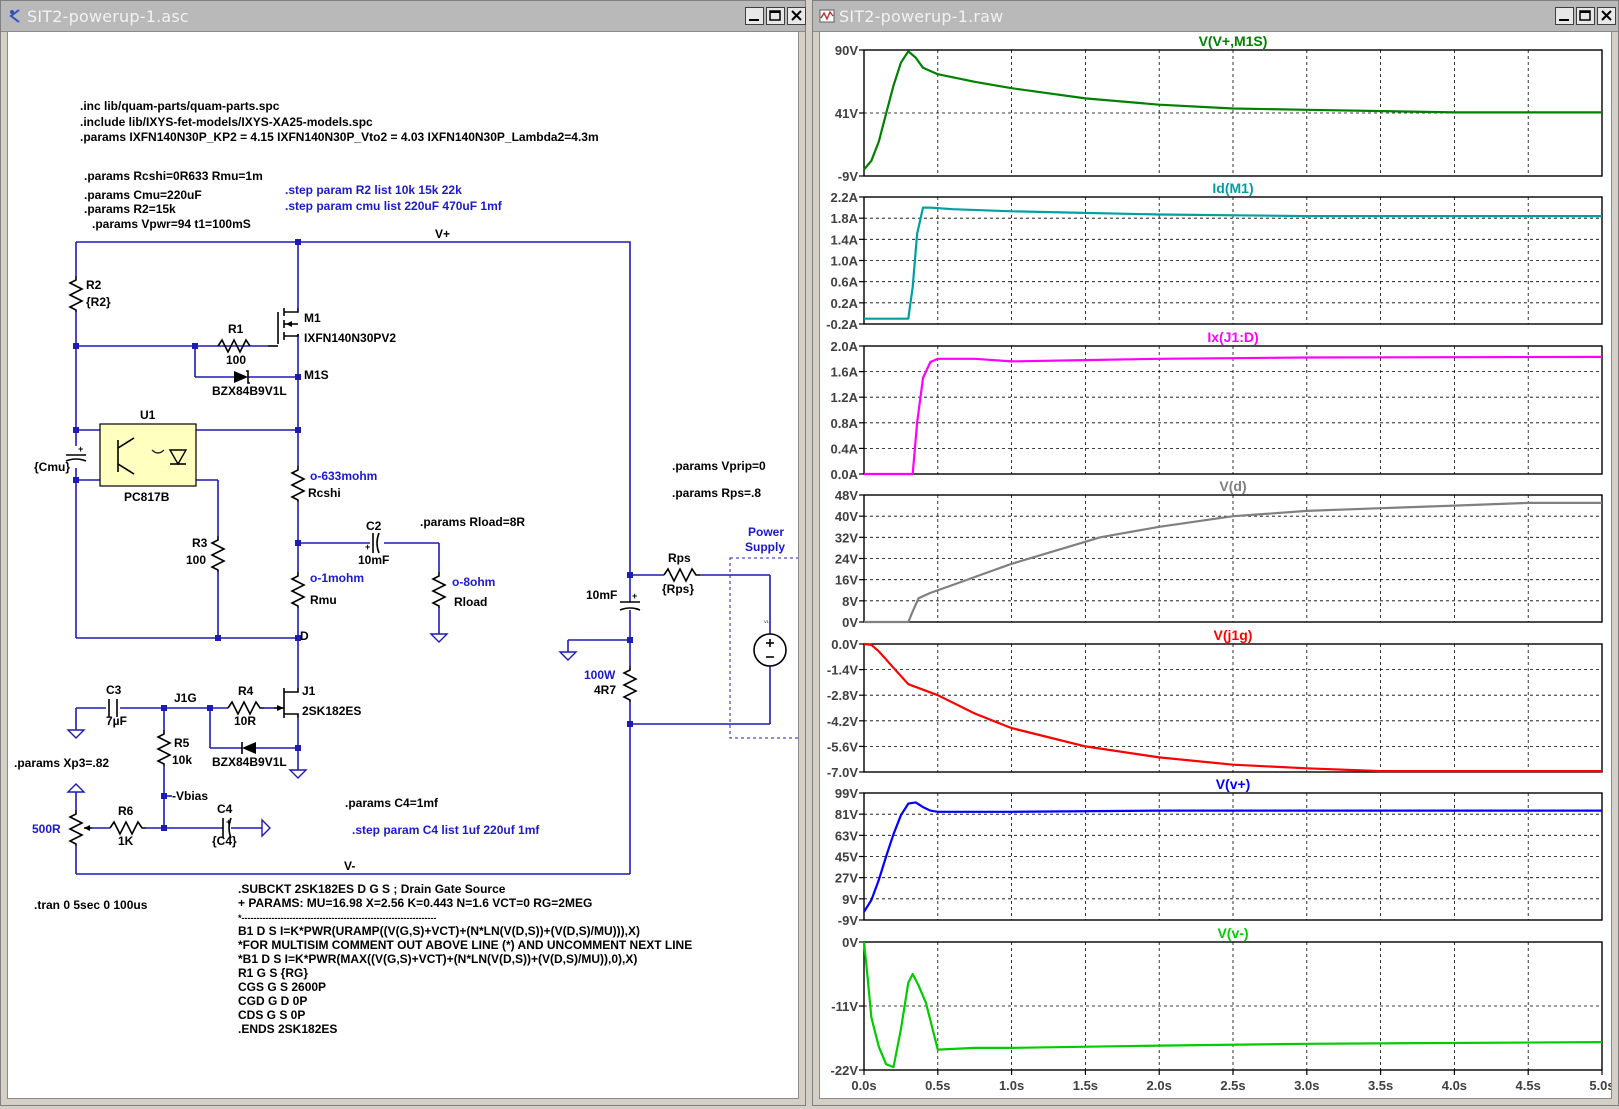  What do you see at coordinates (1232, 933) in the screenshot?
I see `plot-title: V(v-)` at bounding box center [1232, 933].